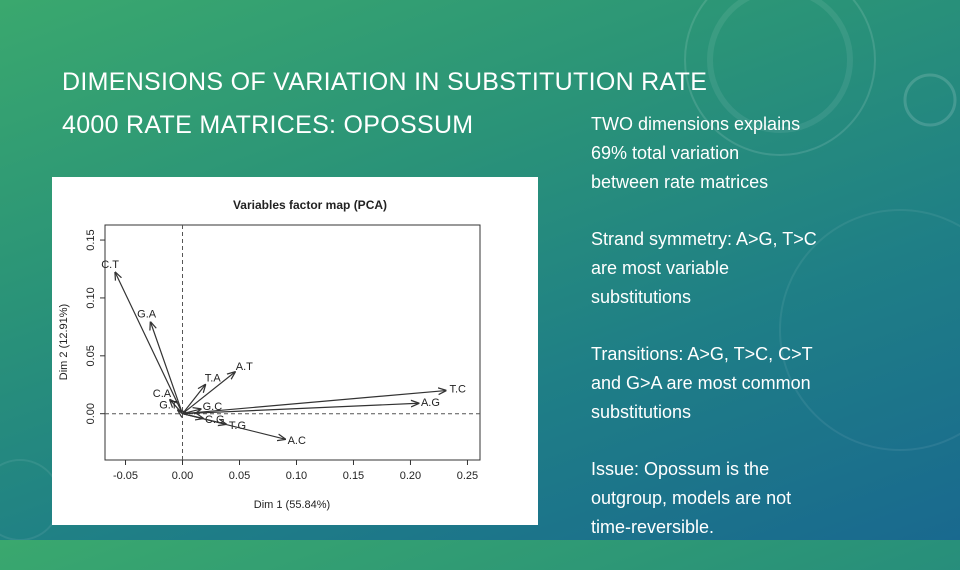 The height and width of the screenshot is (570, 960). I want to click on vector-label: C.A, so click(162, 394).